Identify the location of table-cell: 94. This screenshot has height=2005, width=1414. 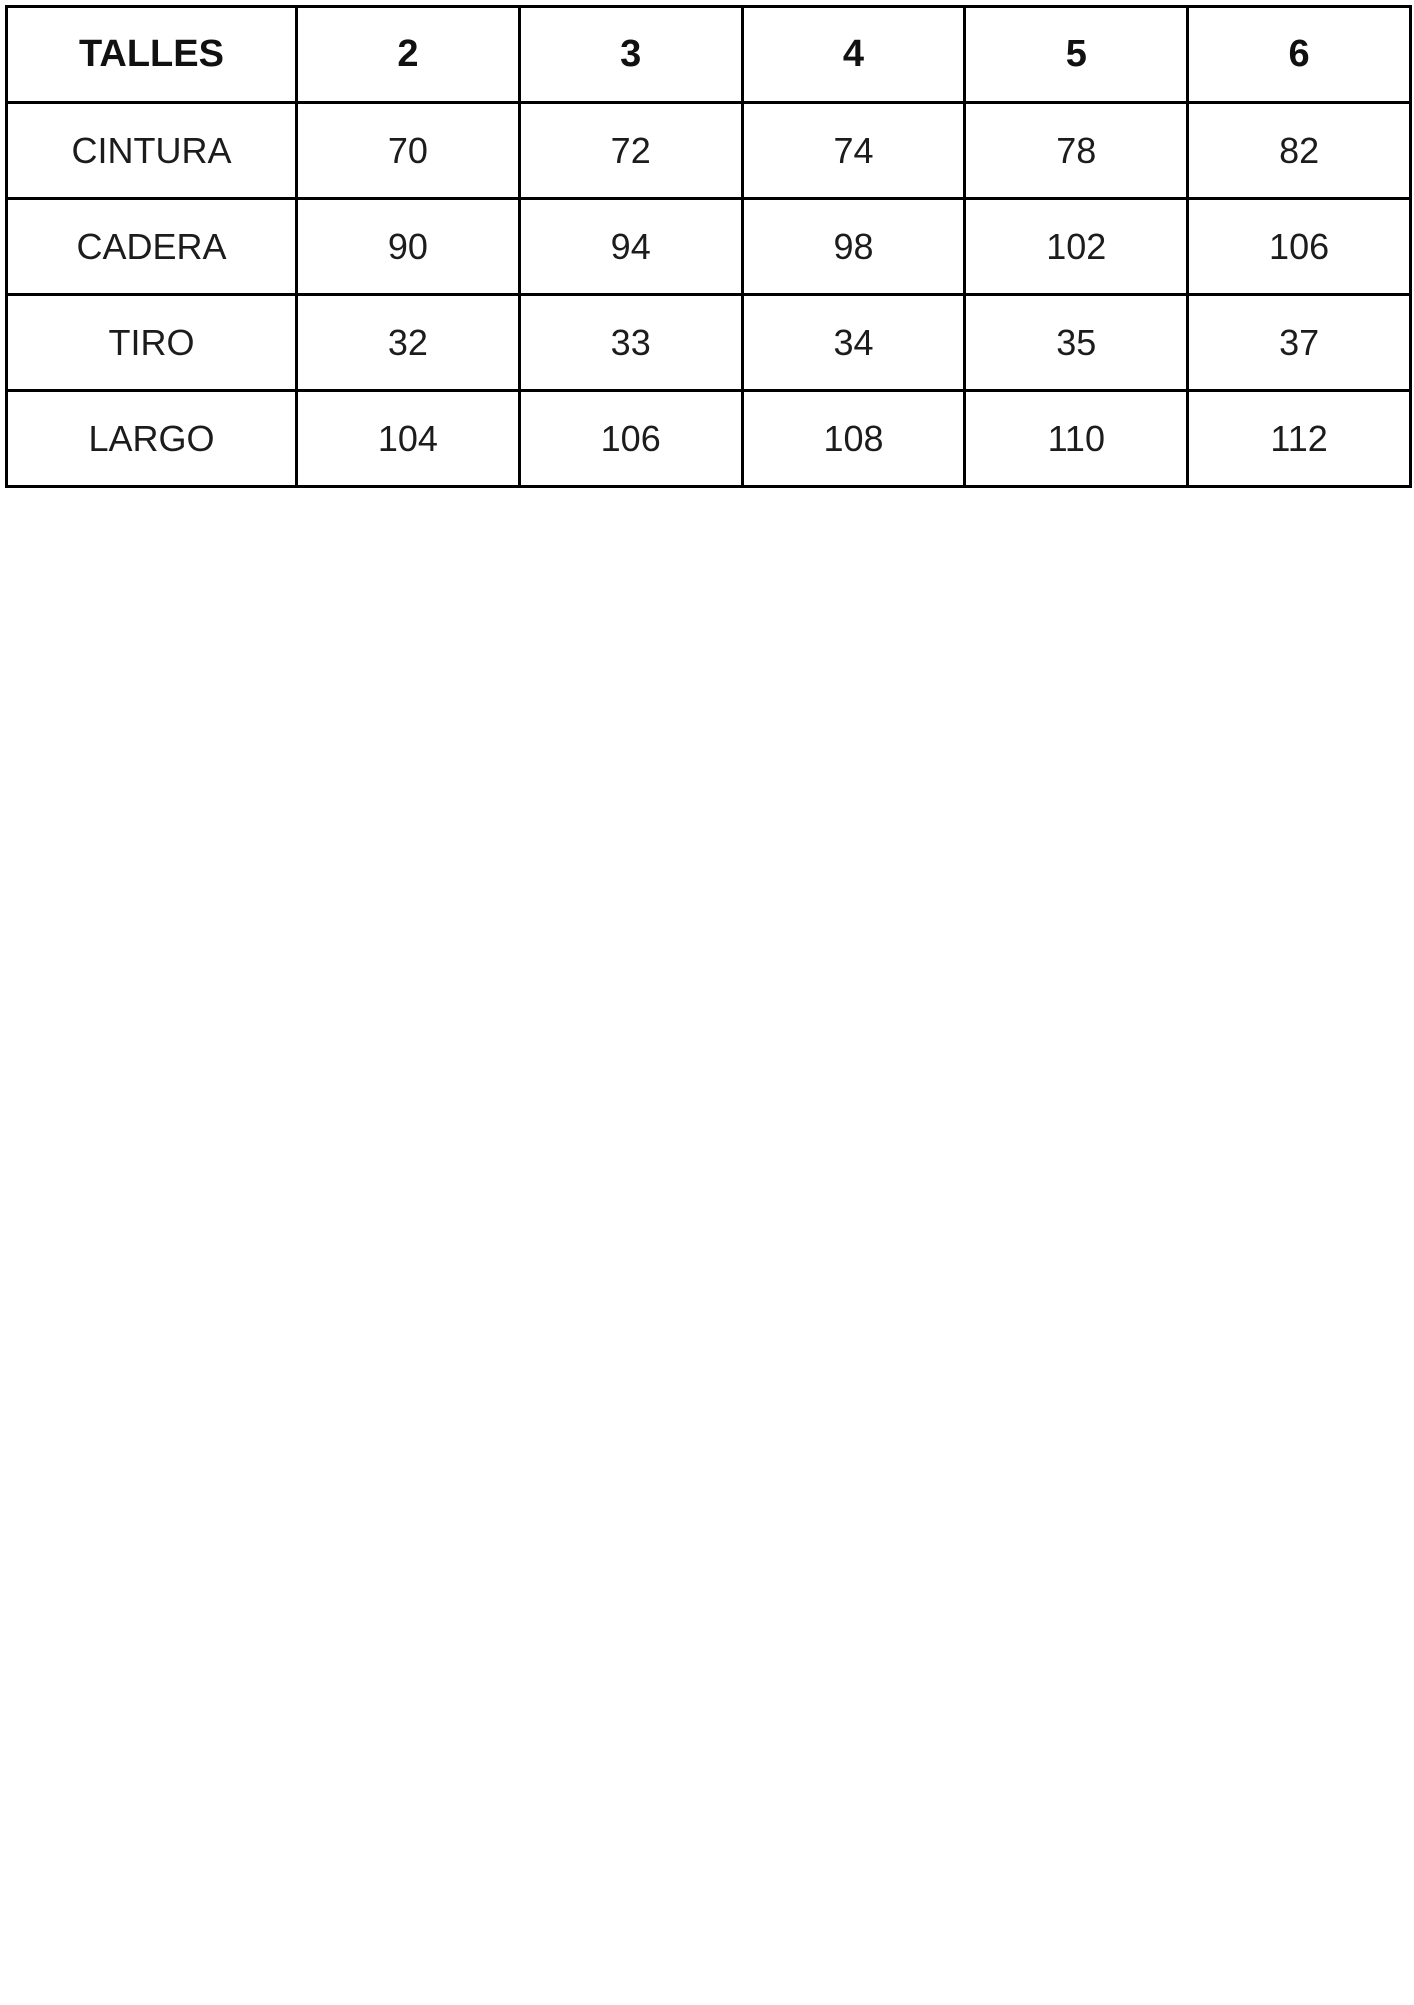
(630, 246).